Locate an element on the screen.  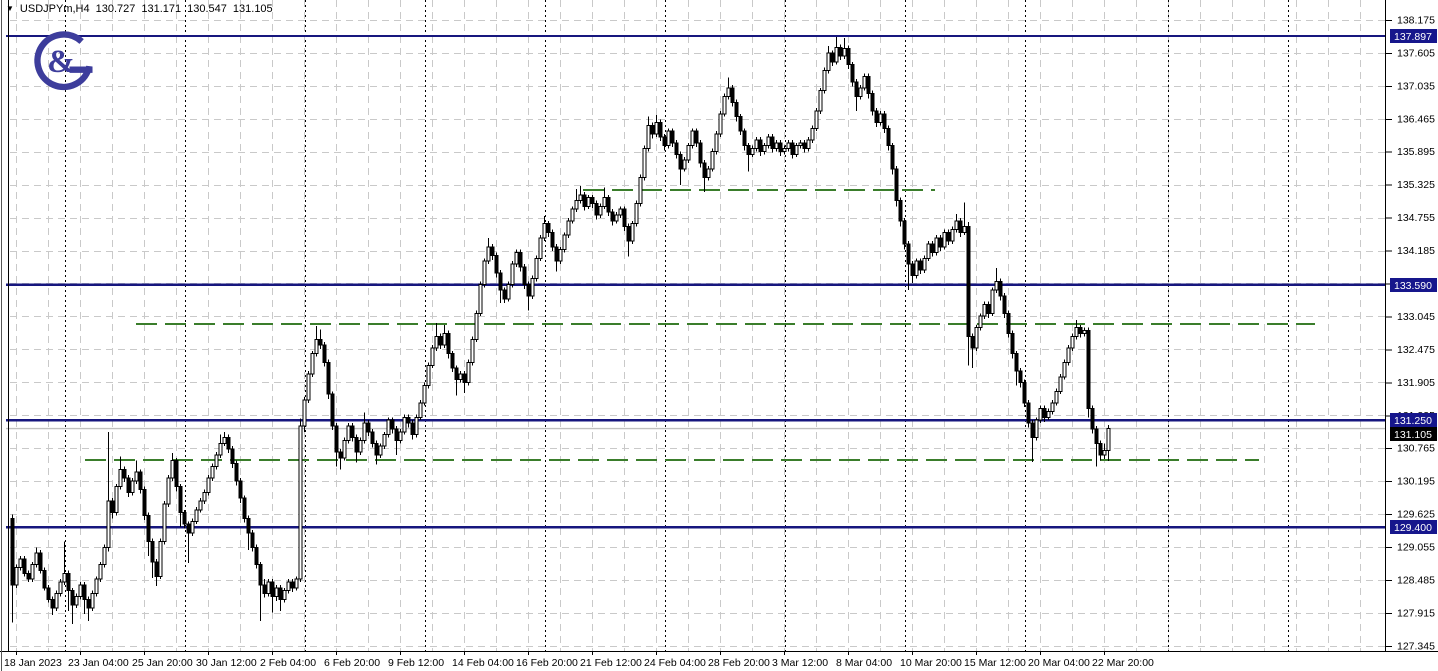
symbol-dropdown-icon: ▼ is located at coordinates (10, 8).